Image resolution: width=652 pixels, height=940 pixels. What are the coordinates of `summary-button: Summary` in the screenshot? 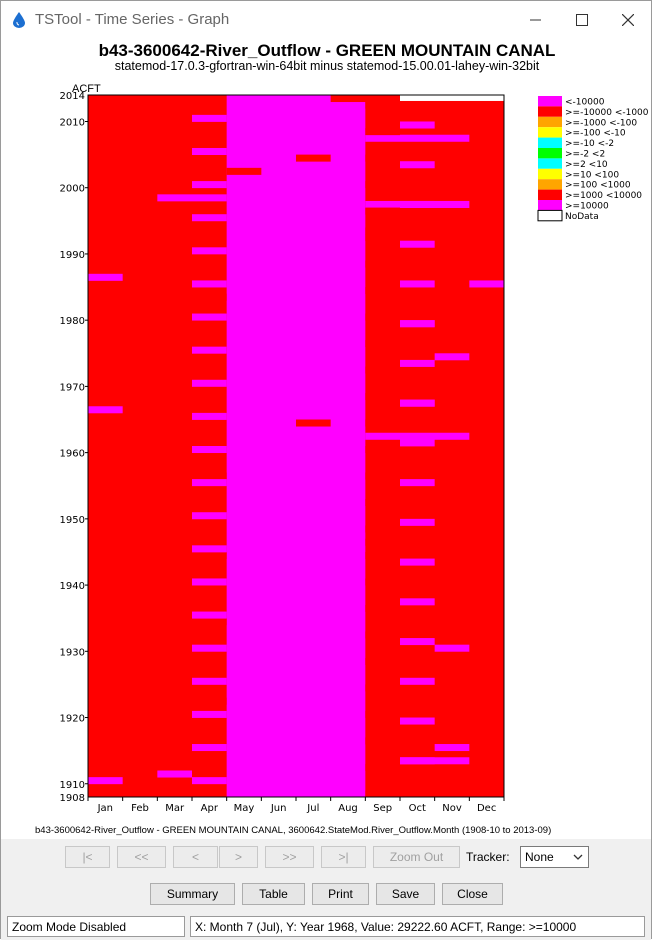 It's located at (192, 894).